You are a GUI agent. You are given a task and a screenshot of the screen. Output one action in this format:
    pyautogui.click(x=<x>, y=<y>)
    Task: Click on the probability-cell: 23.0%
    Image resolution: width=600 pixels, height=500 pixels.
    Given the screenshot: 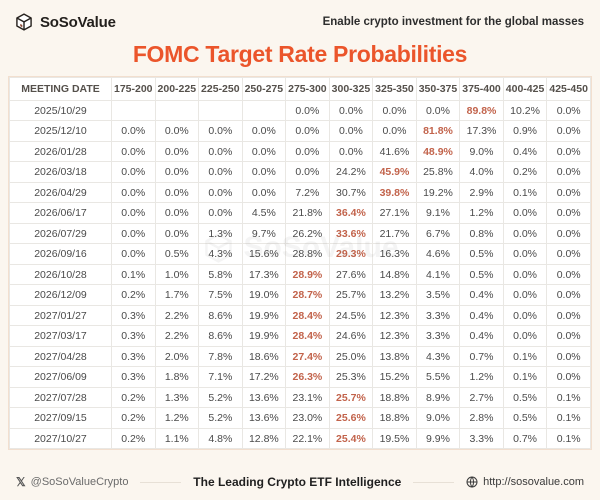 What is the action you would take?
    pyautogui.click(x=307, y=418)
    